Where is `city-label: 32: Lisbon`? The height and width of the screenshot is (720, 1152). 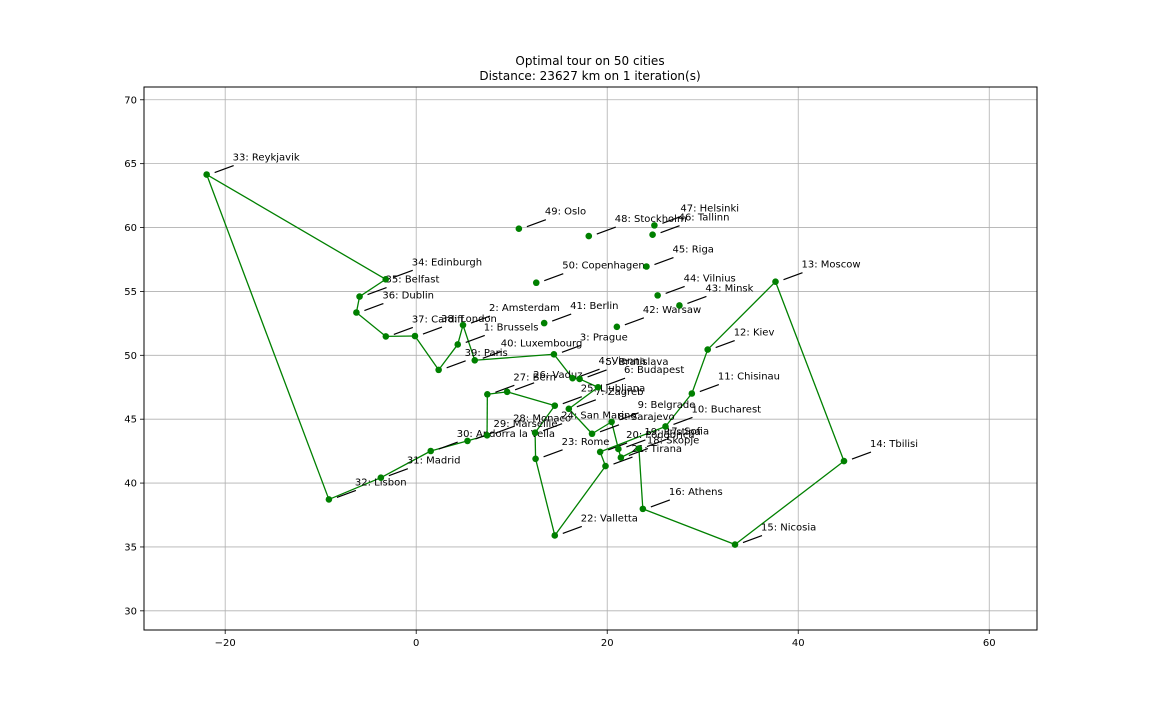
city-label: 32: Lisbon is located at coordinates (381, 482).